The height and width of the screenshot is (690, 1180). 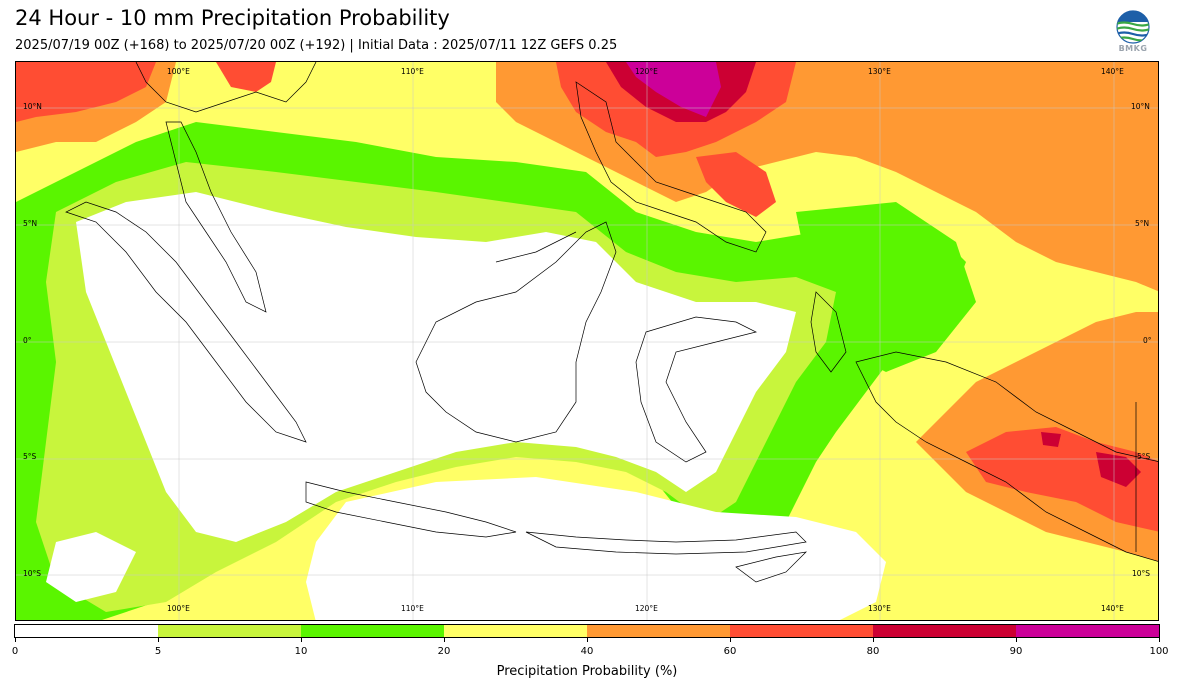 What do you see at coordinates (412, 608) in the screenshot?
I see `lon-label-bottom-110: 110°E` at bounding box center [412, 608].